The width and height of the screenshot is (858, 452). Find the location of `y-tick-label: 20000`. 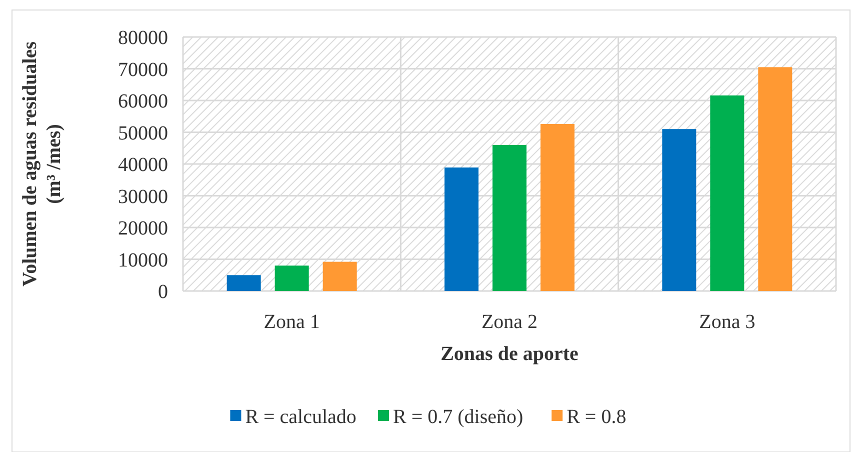

y-tick-label: 20000 is located at coordinates (143, 229).